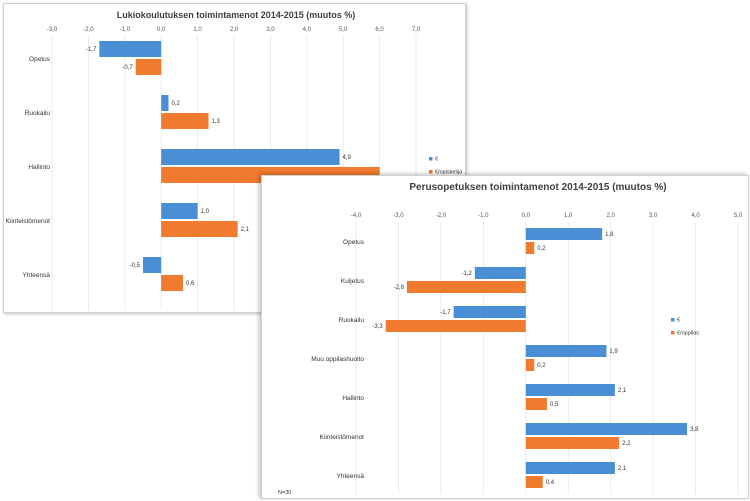  What do you see at coordinates (688, 334) in the screenshot?
I see `legend-label: €/oppilas` at bounding box center [688, 334].